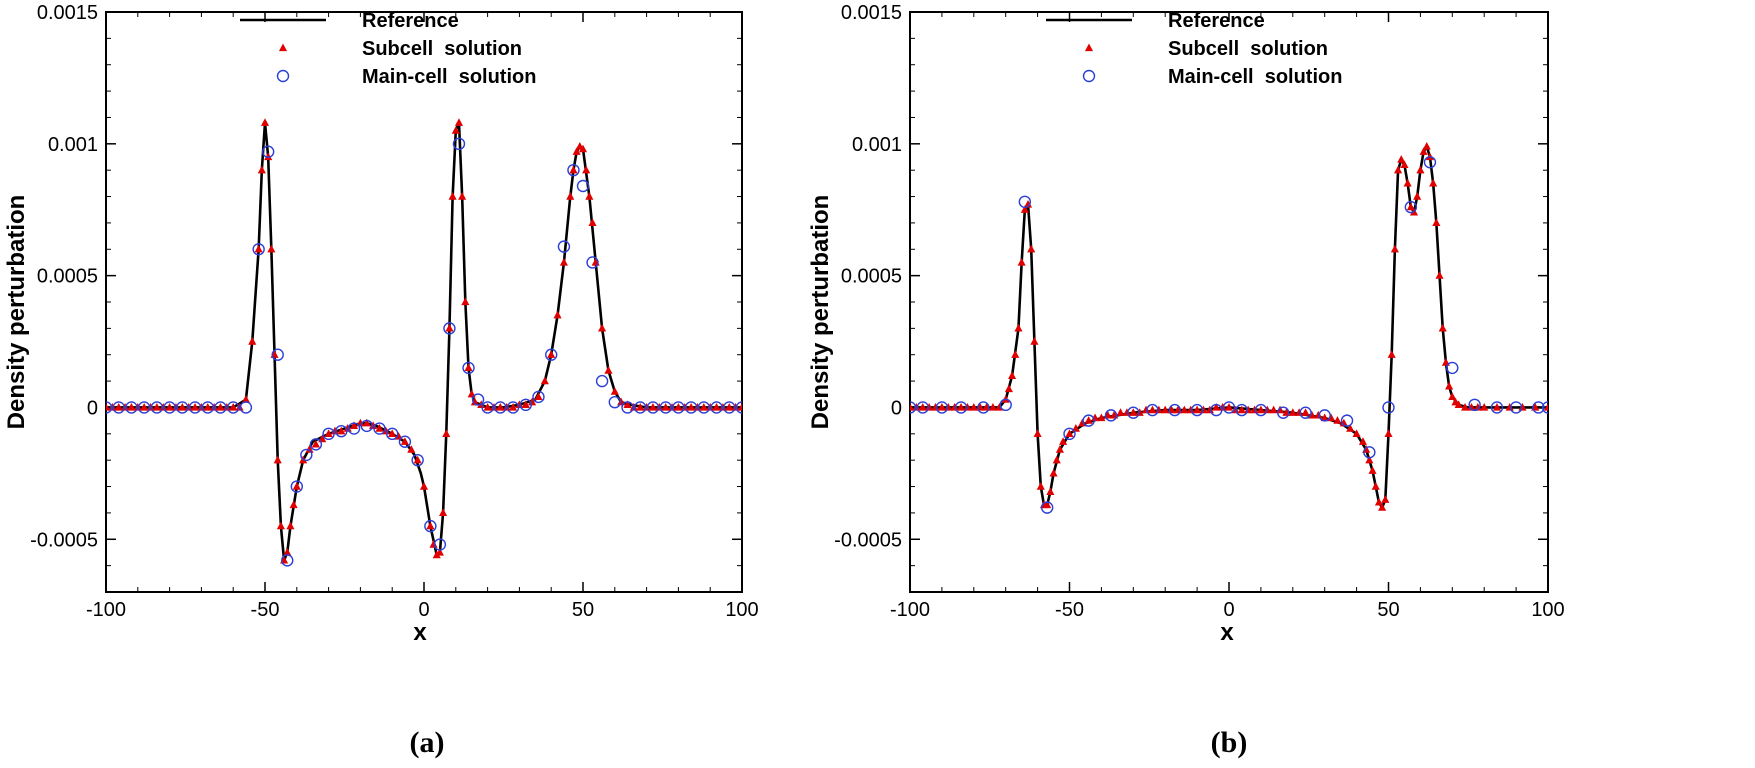 Image resolution: width=1755 pixels, height=768 pixels. Describe the element at coordinates (1227, 632) in the screenshot. I see `x-axis-title: x` at that location.